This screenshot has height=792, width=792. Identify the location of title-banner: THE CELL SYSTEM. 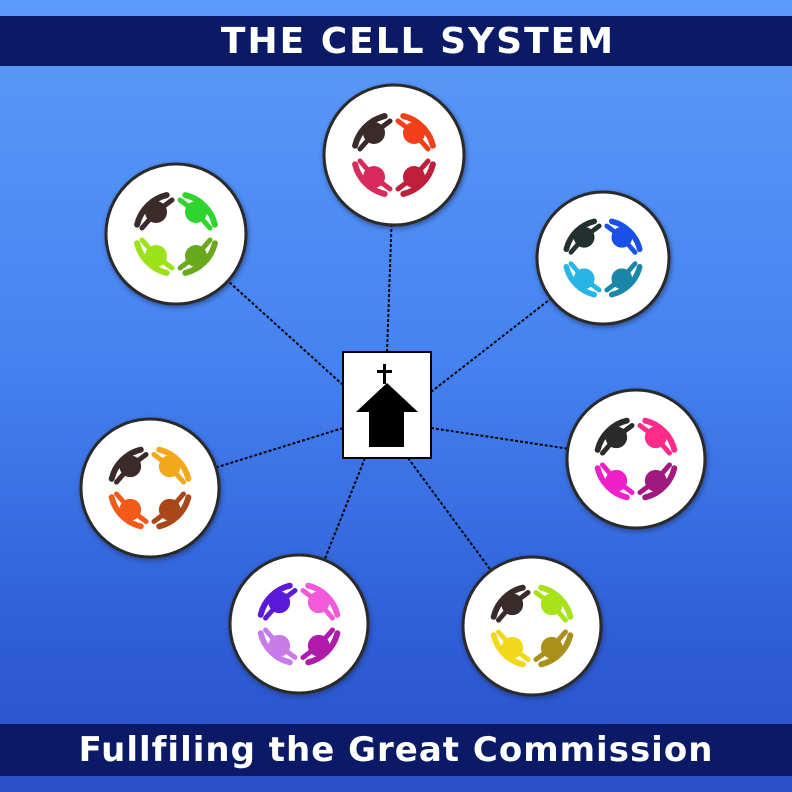
(396, 41).